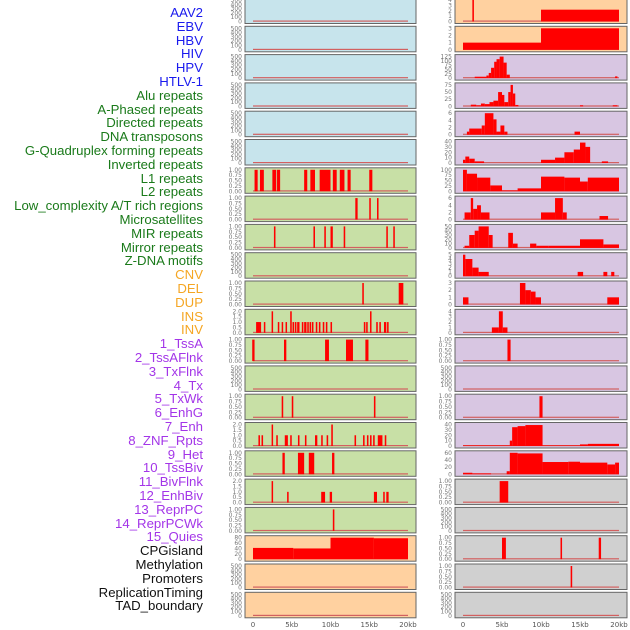 Image resolution: width=630 pixels, height=630 pixels. Describe the element at coordinates (150, 109) in the screenshot. I see `track-label: A-Phased repeats` at that location.